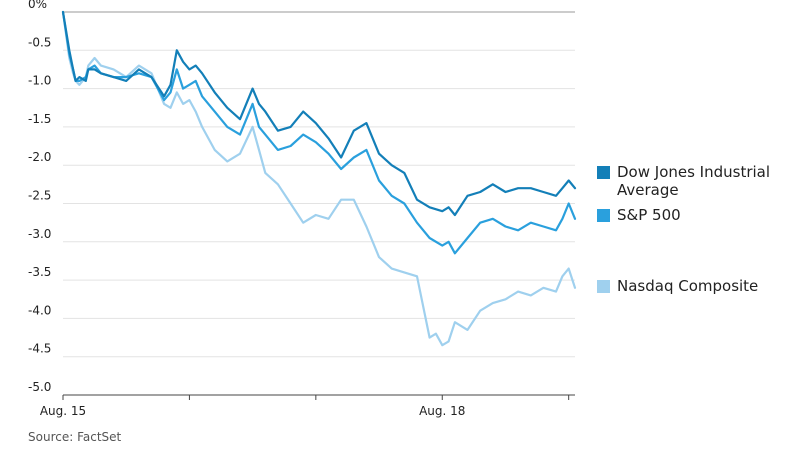  What do you see at coordinates (39, 349) in the screenshot?
I see `y-tick-label: -4.5` at bounding box center [39, 349].